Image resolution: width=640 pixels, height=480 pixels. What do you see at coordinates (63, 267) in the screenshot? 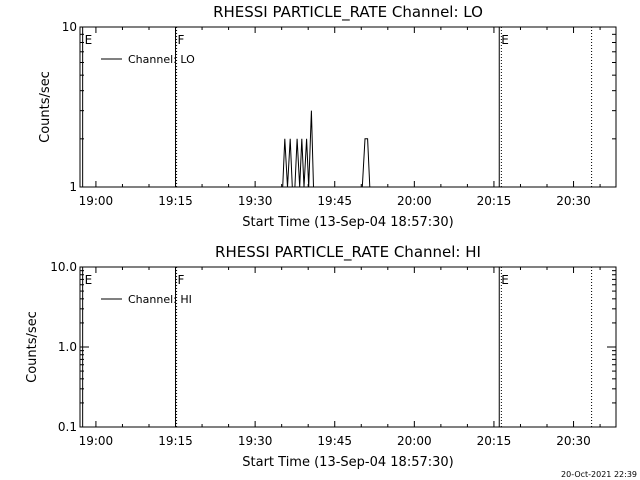
I see `y-tick-label: 10.0` at bounding box center [63, 267].